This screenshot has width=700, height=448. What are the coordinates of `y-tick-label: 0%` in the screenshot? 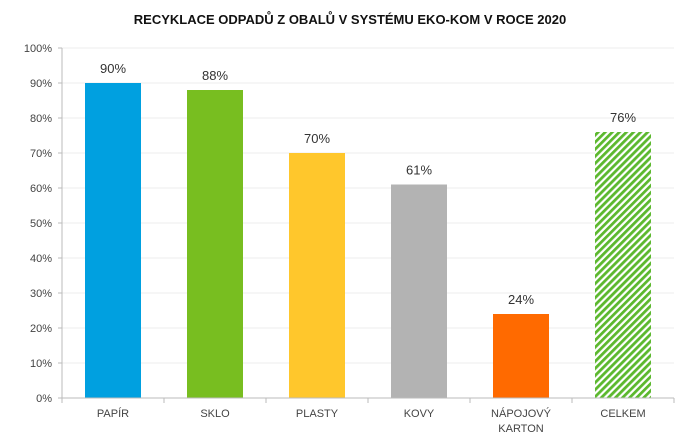 It's located at (44, 399).